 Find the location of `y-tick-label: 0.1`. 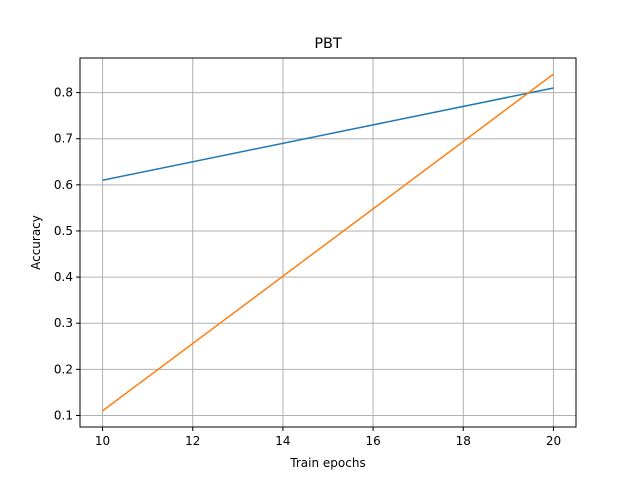

y-tick-label: 0.1 is located at coordinates (63, 415).